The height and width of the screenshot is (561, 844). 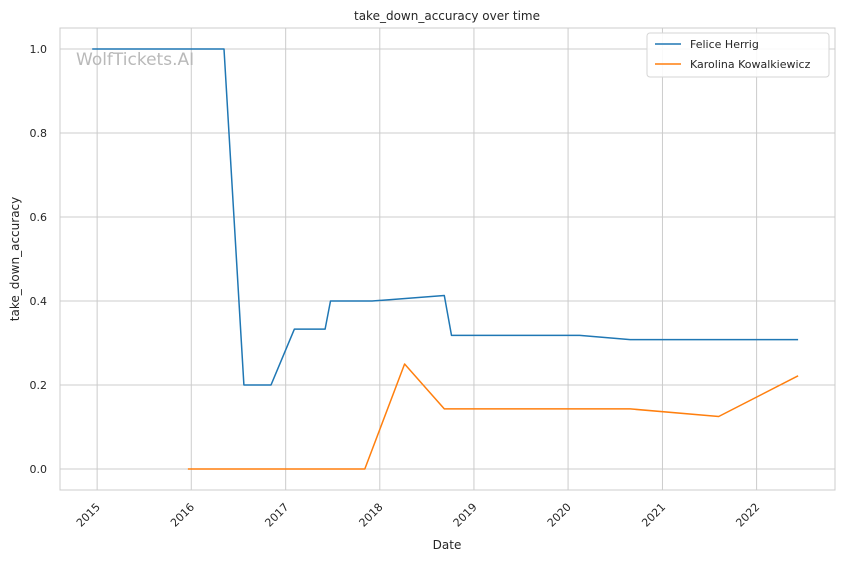 I want to click on y-tick-label: 0.6, so click(x=39, y=217).